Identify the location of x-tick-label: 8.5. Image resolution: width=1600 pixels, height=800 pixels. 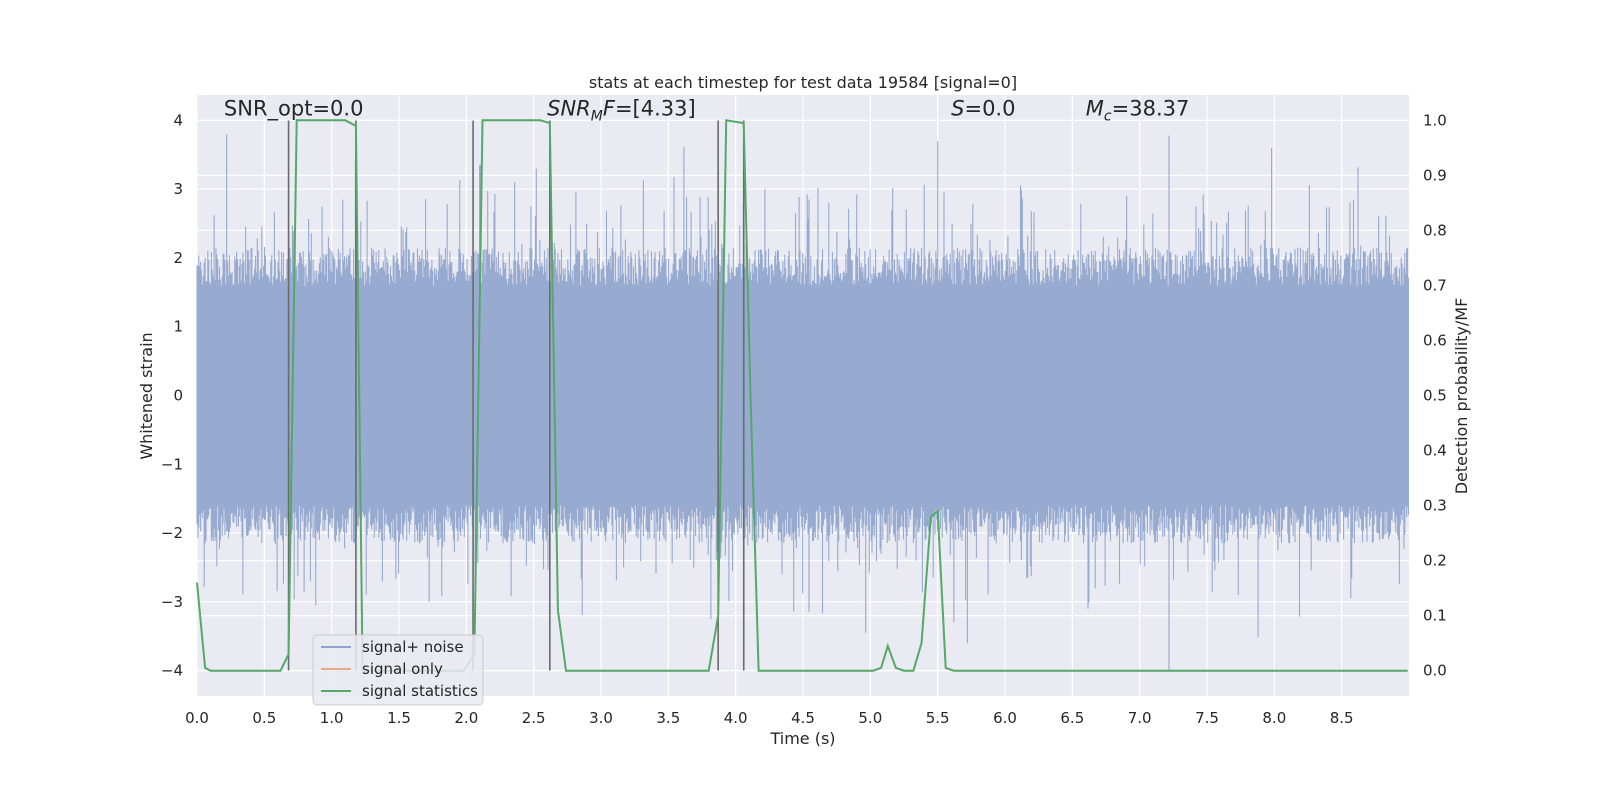
(1342, 718).